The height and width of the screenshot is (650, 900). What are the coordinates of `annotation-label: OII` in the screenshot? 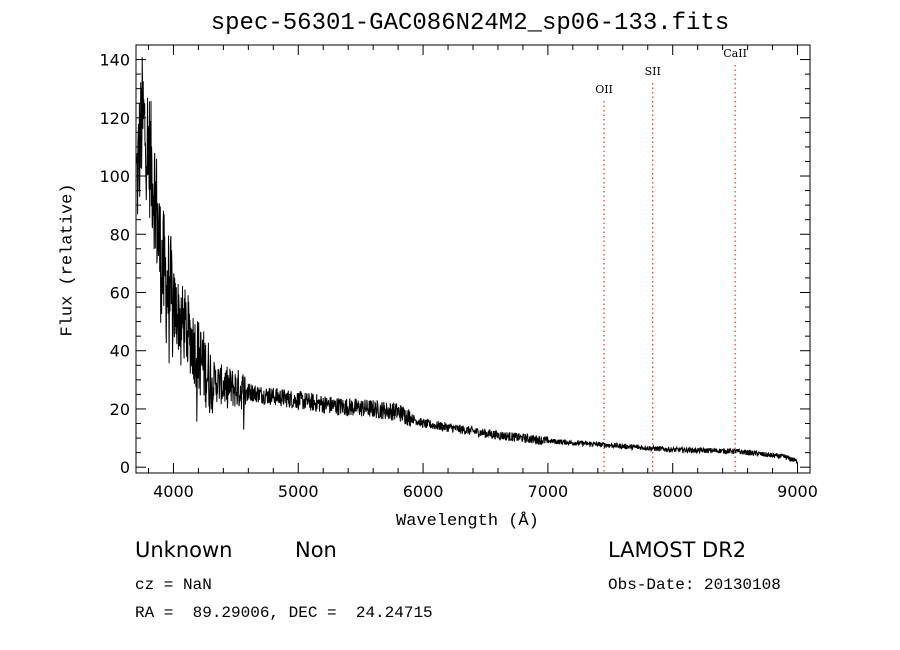 It's located at (604, 89).